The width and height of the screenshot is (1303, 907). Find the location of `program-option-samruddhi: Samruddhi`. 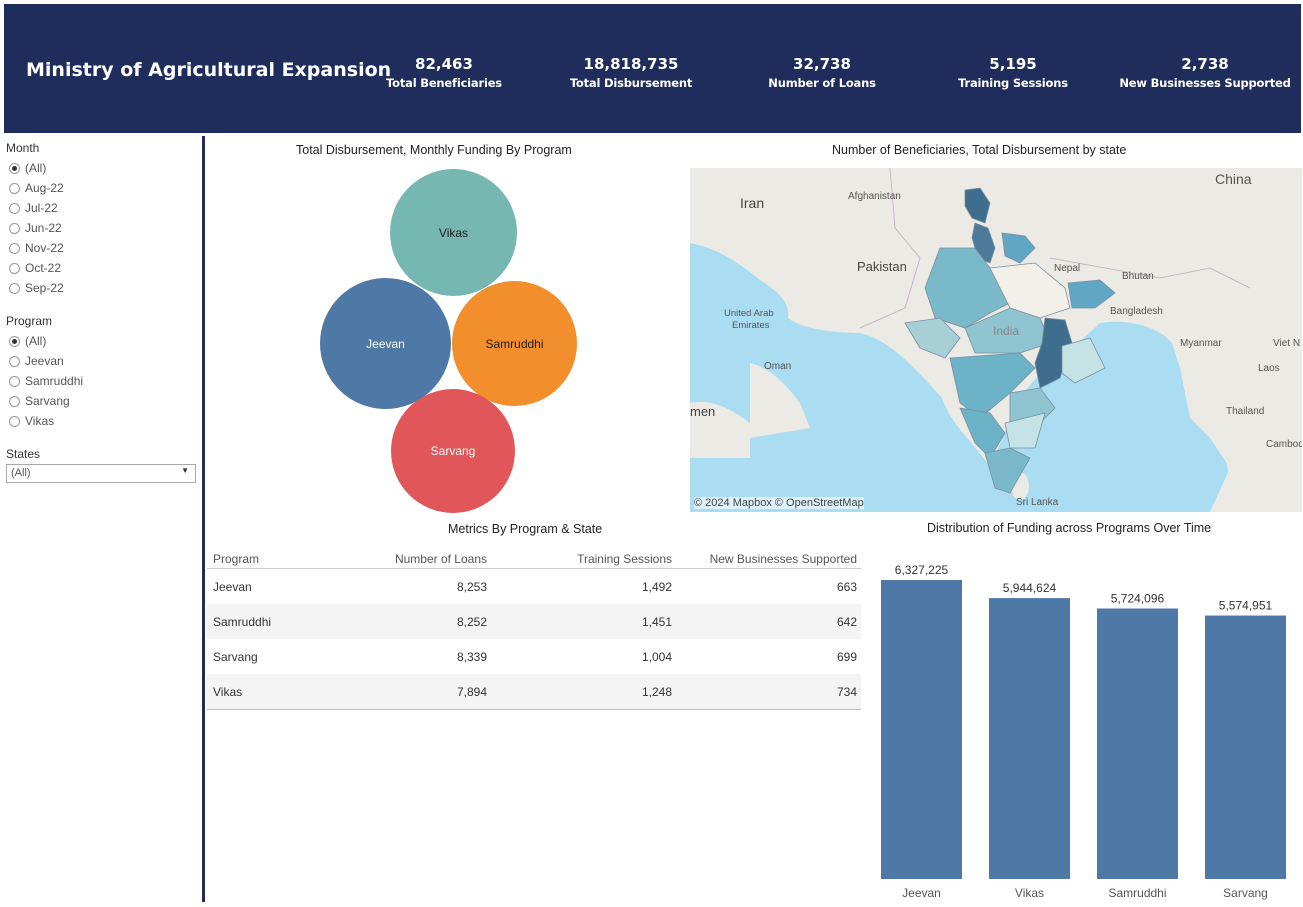

program-option-samruddhi: Samruddhi is located at coordinates (46, 381).